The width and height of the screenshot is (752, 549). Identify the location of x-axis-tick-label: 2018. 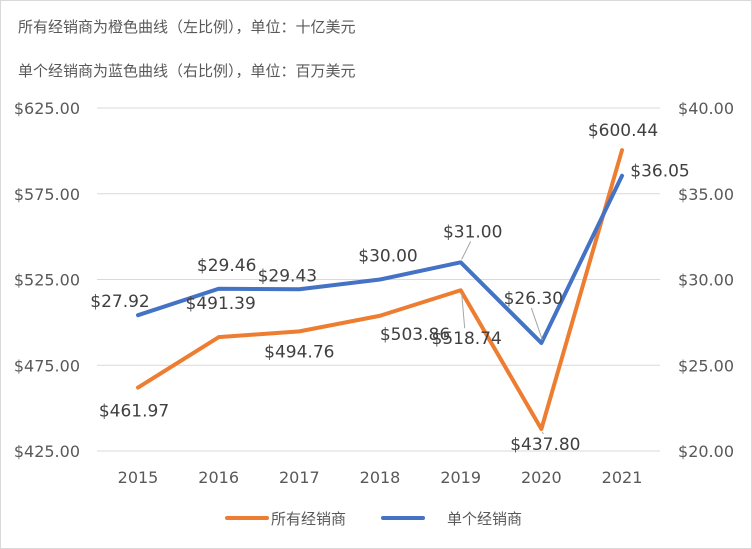
(380, 477).